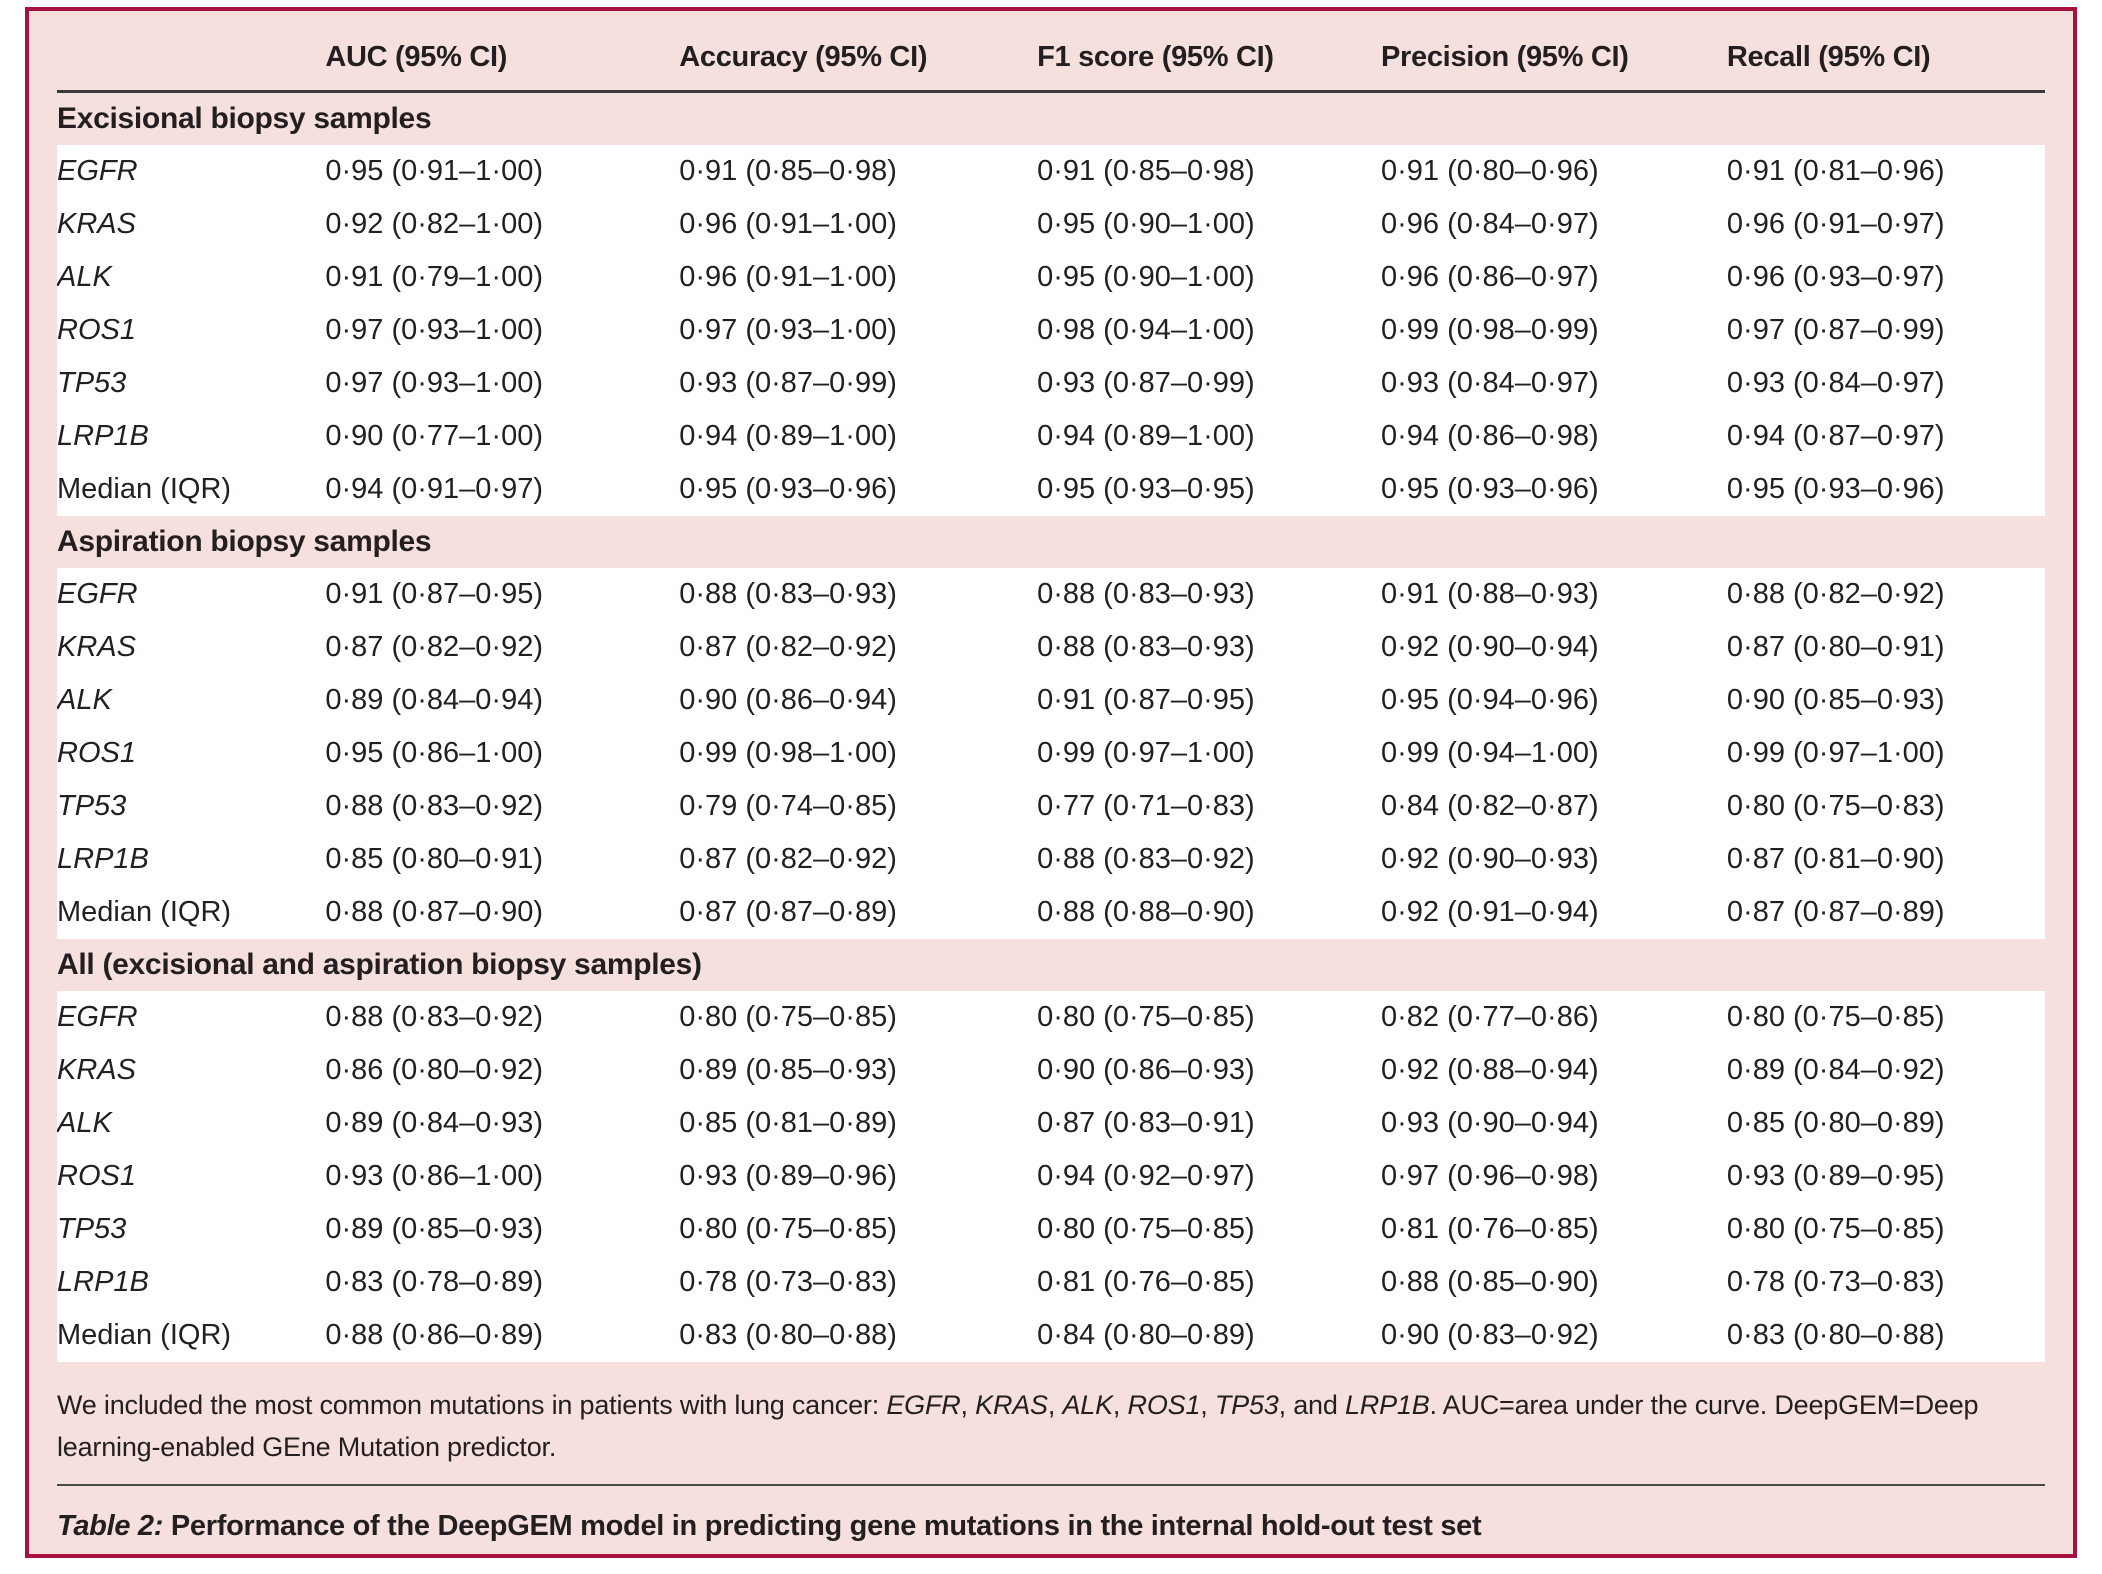 The image size is (2102, 1574). What do you see at coordinates (1835, 1335) in the screenshot?
I see `value-cell: 0·83 (0·80–0·88)` at bounding box center [1835, 1335].